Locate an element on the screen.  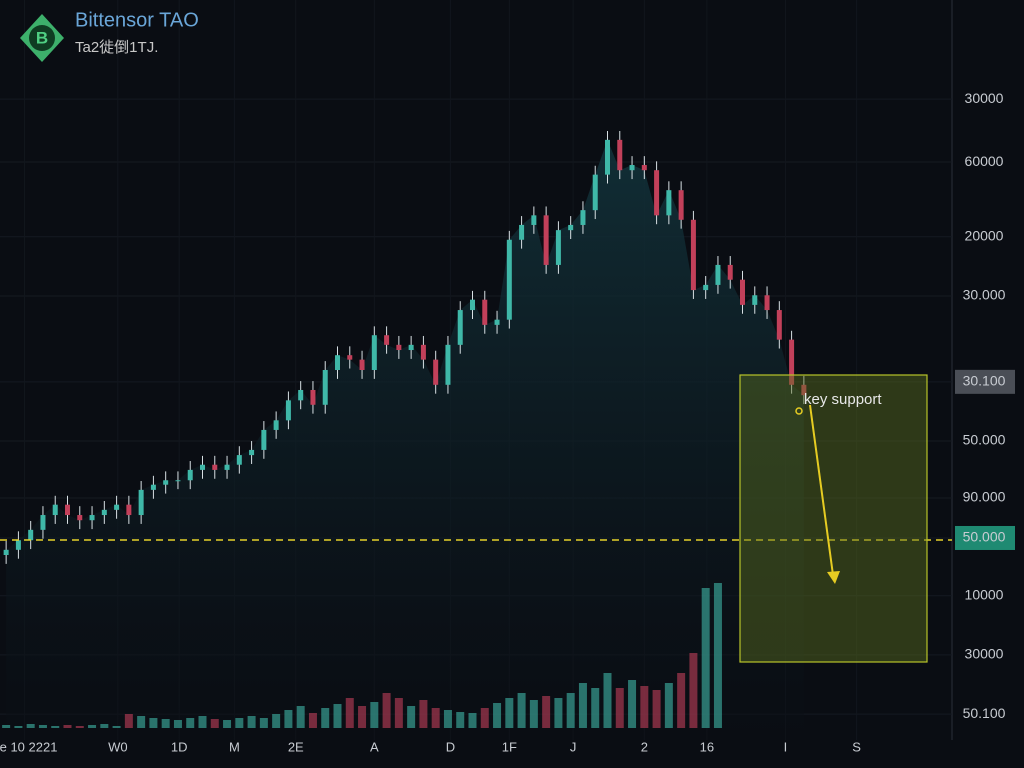
x-tick-label: I is located at coordinates (786, 746).